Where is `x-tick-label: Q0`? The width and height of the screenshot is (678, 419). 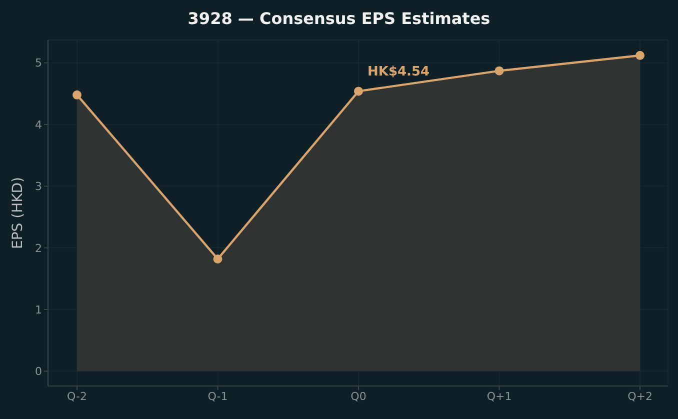
x-tick-label: Q0 is located at coordinates (358, 396).